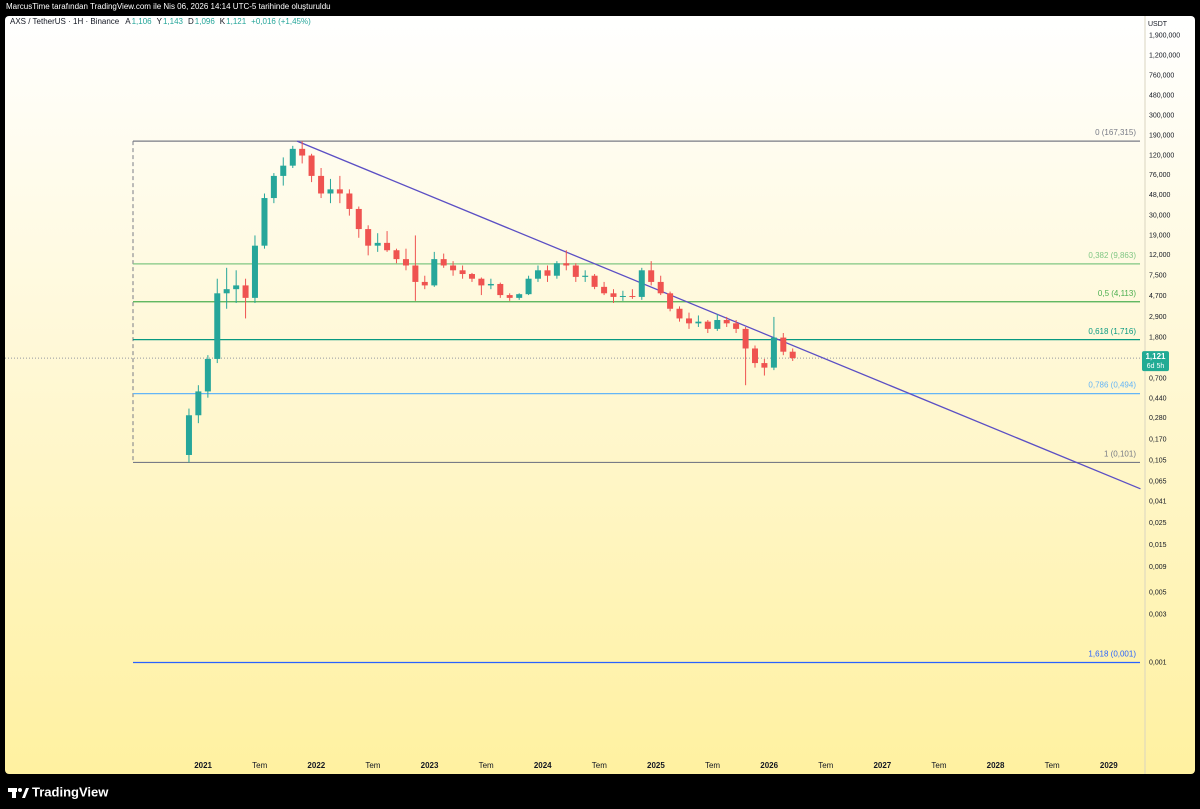 The height and width of the screenshot is (809, 1200). I want to click on legend-key: K, so click(223, 21).